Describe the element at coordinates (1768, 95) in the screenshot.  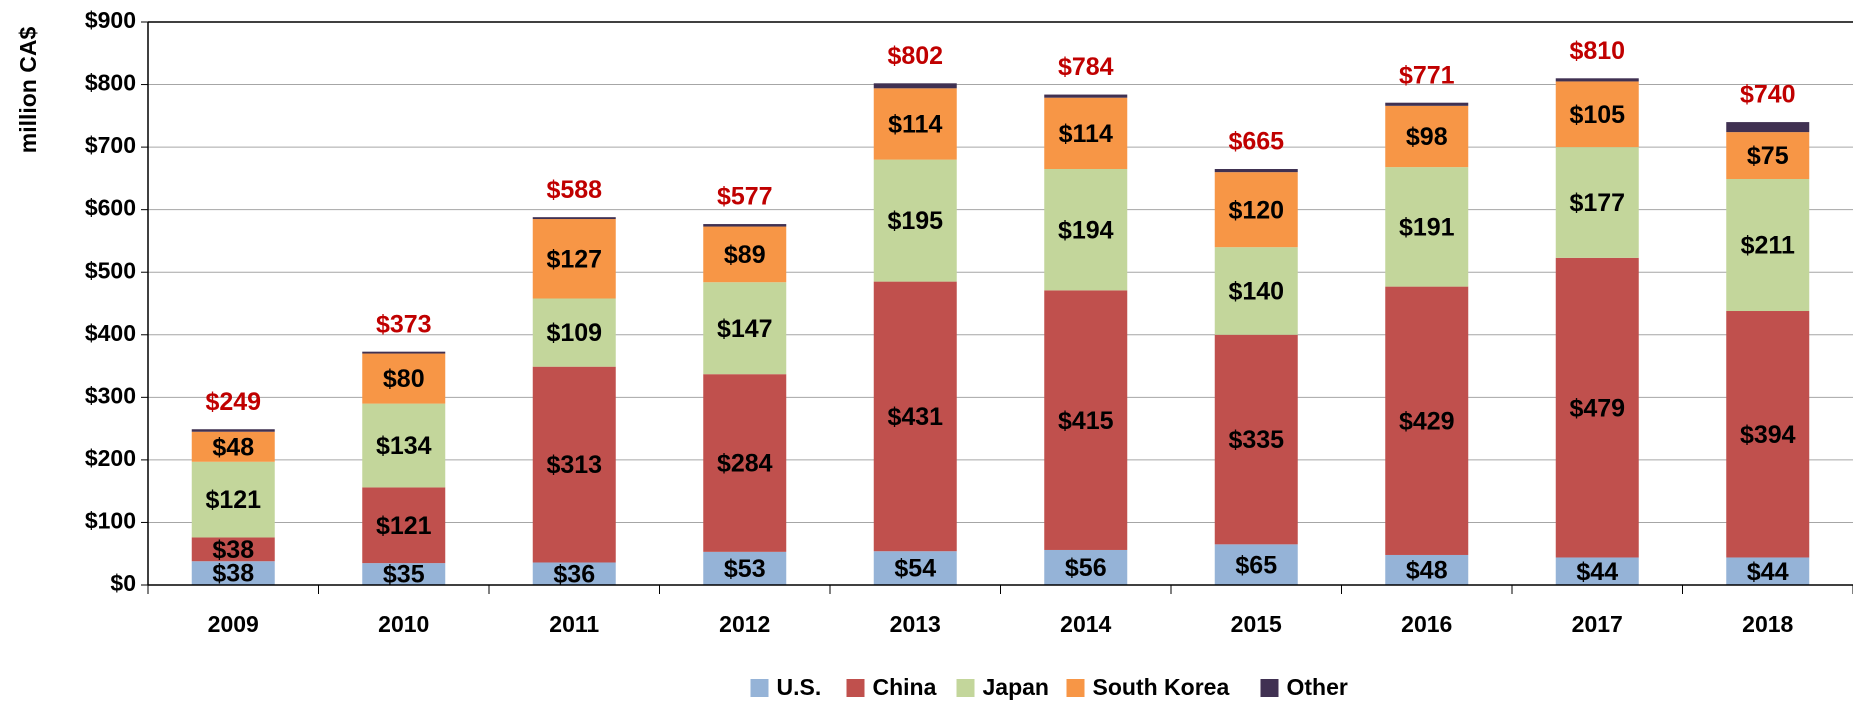
I see `total-label: $740` at that location.